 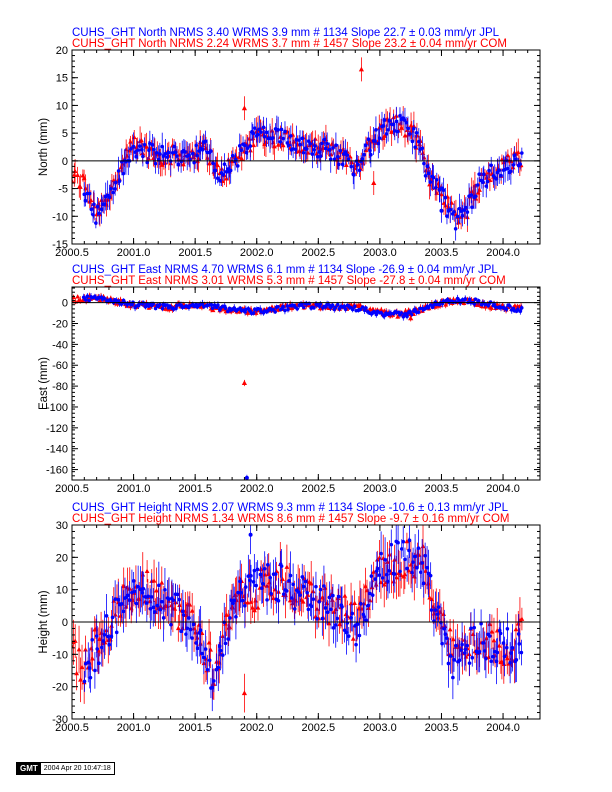 What do you see at coordinates (134, 253) in the screenshot?
I see `x-tick-label: 2001.0` at bounding box center [134, 253].